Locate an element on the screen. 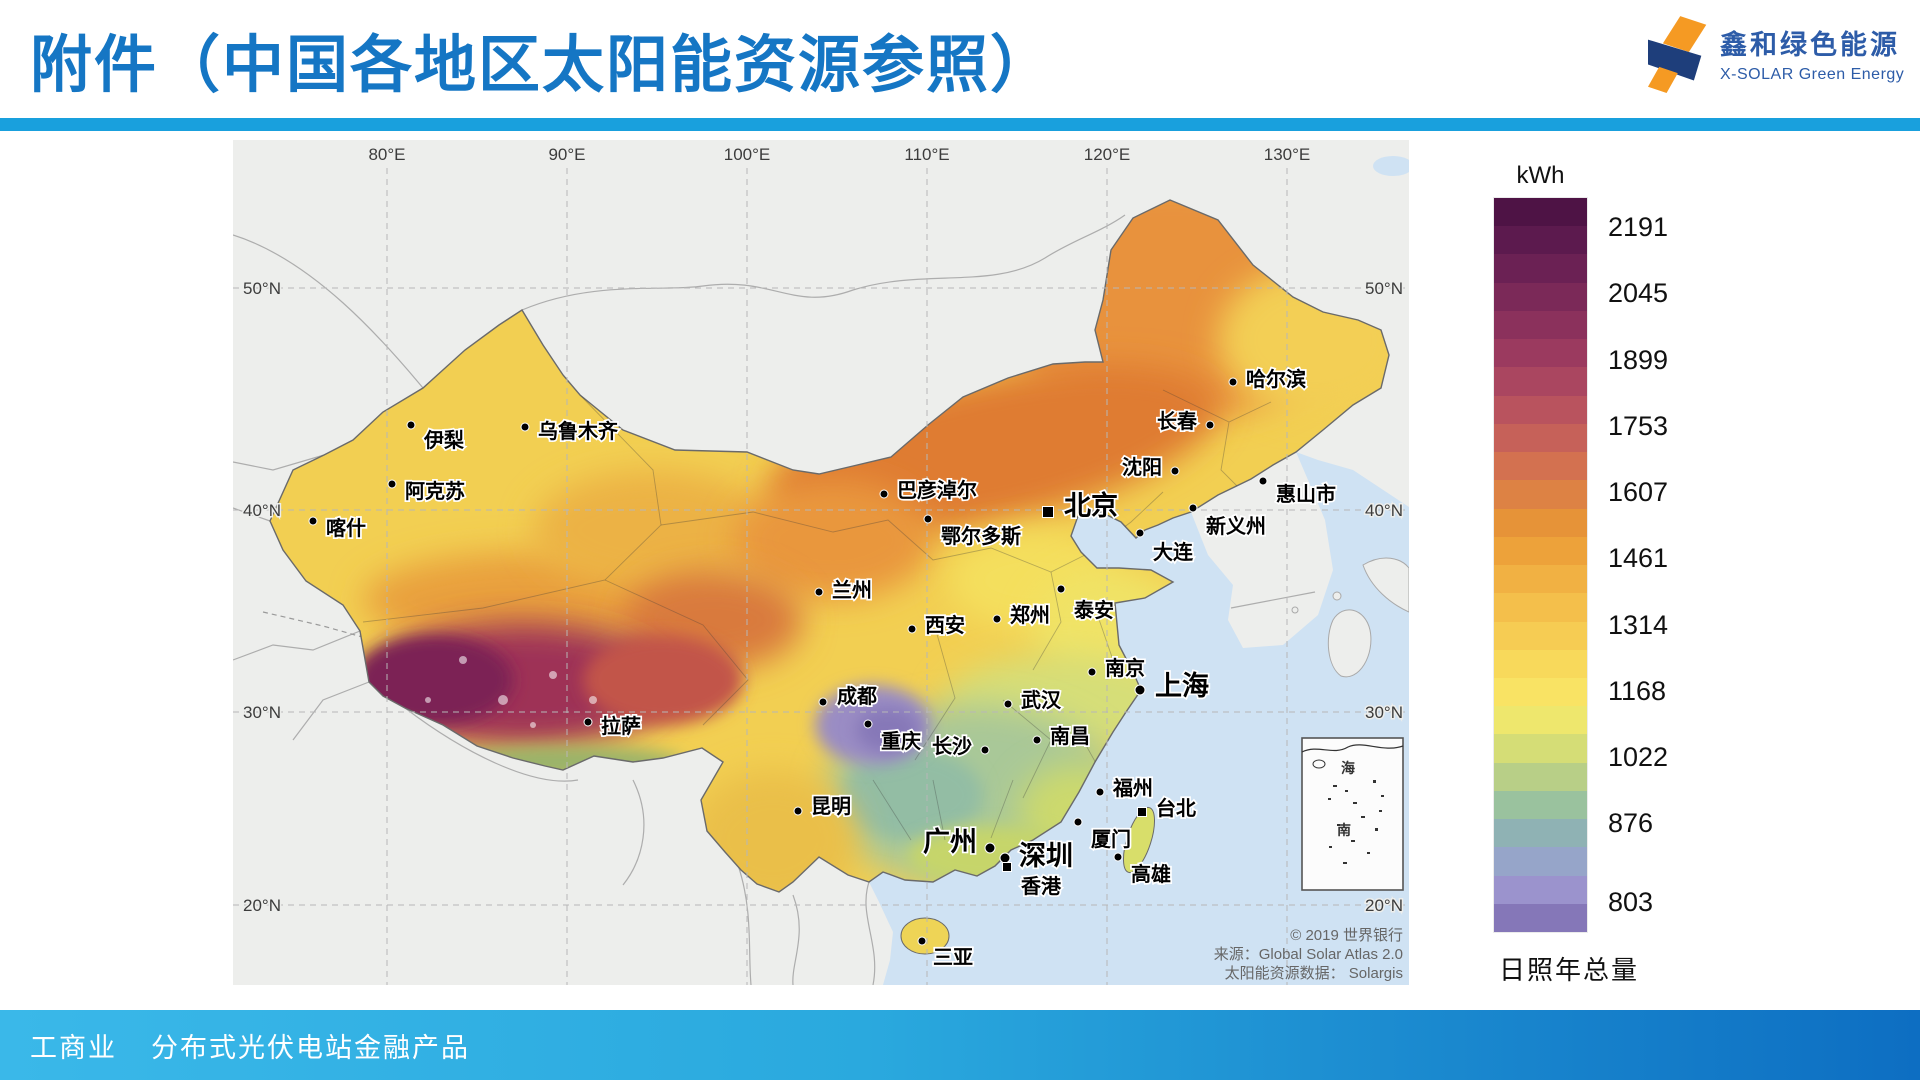  city-label-乌鲁木齐: 乌鲁木齐 is located at coordinates (578, 431).